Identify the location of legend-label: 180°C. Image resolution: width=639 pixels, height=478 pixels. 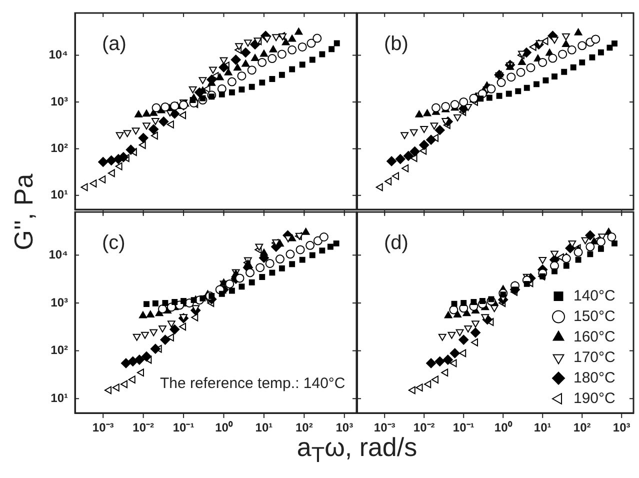
(595, 377).